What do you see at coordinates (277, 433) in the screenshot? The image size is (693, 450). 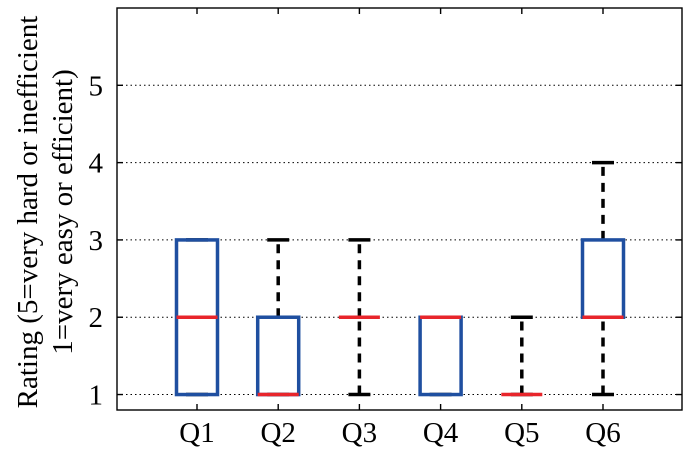 I see `x-tick-label-Q2: Q2` at bounding box center [277, 433].